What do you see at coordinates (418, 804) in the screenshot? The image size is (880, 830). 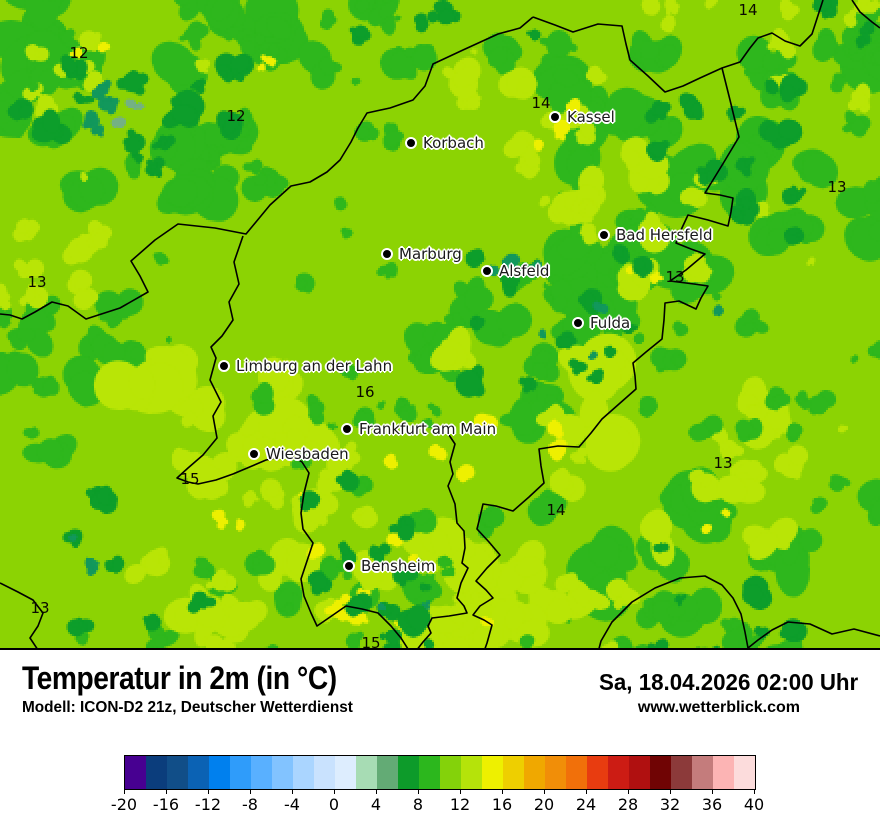 I see `colorbar-tick-label: 8` at bounding box center [418, 804].